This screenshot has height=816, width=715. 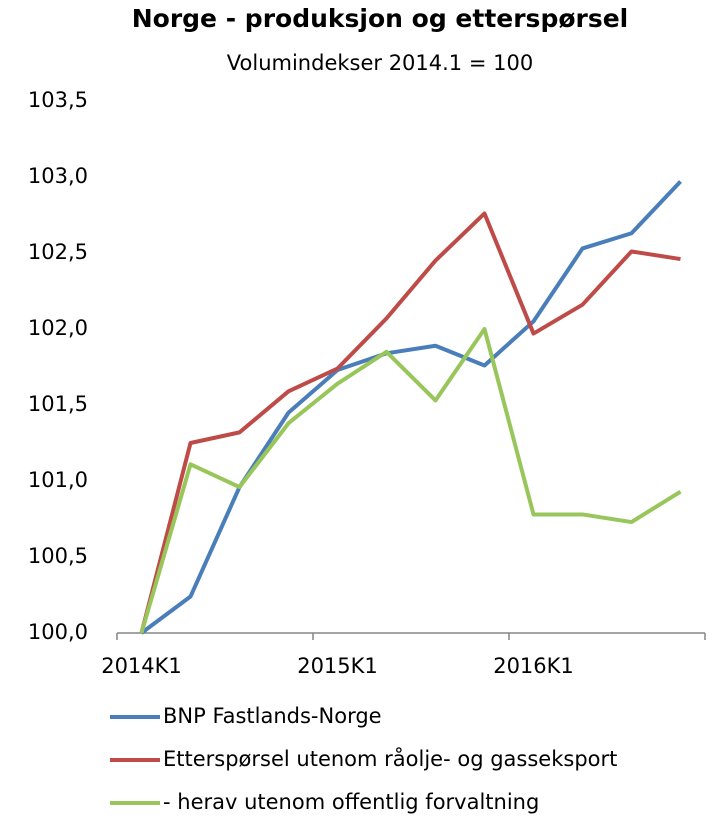 I want to click on y-tick-label: 101,0, so click(x=58, y=480).